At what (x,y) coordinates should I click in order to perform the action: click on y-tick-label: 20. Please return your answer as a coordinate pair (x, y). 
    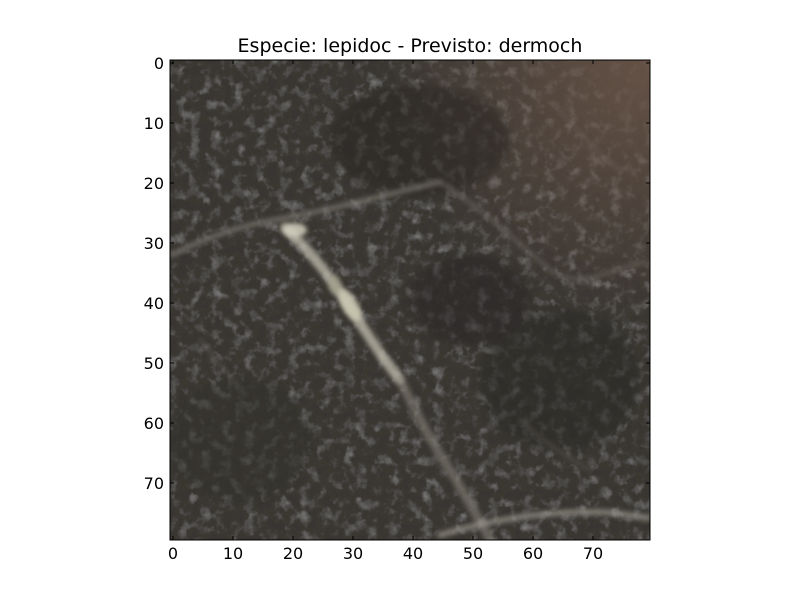
    Looking at the image, I should click on (154, 183).